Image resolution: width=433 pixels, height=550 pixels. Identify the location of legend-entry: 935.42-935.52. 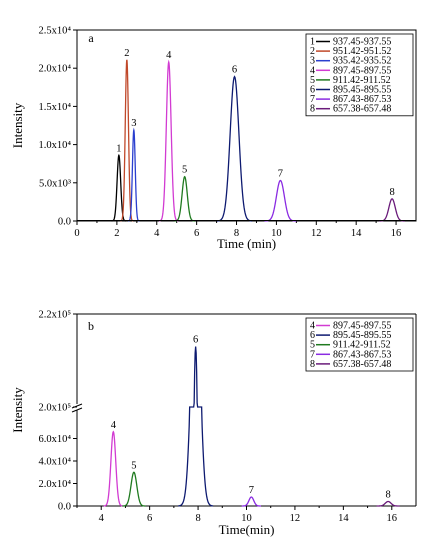
(362, 61).